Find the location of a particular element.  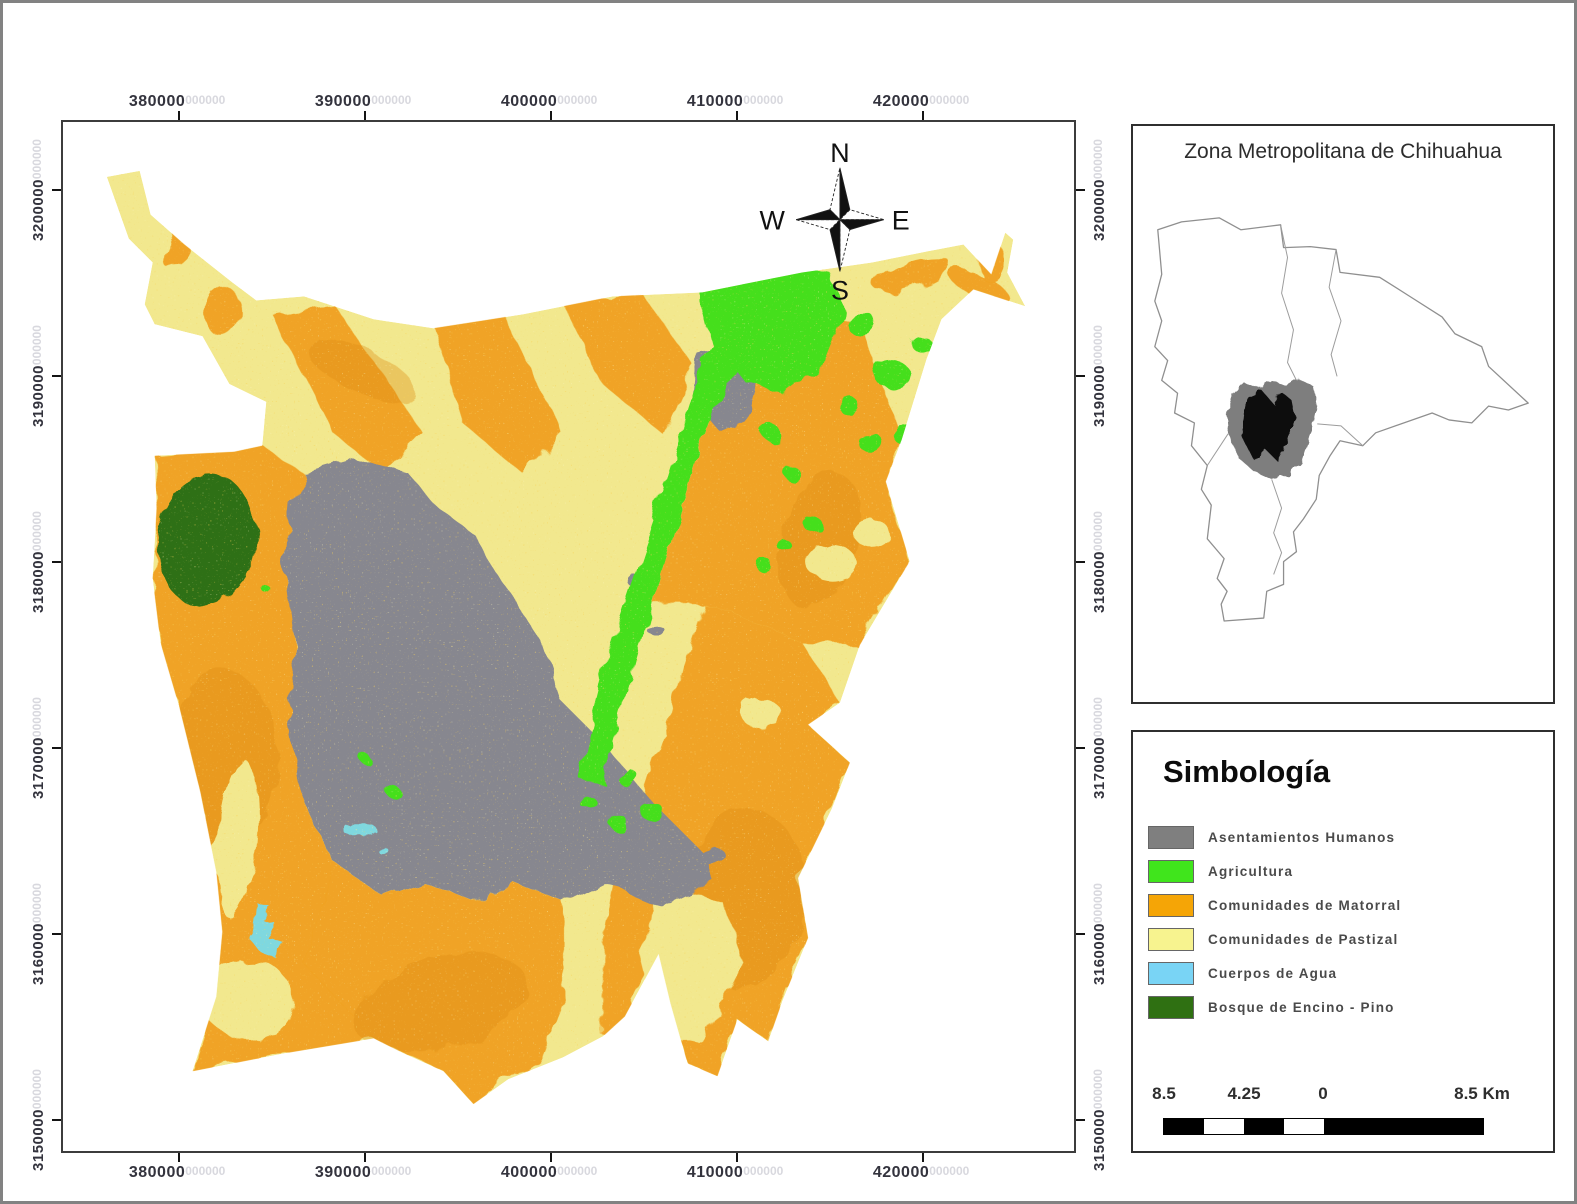

compass-west-label: W is located at coordinates (773, 221).